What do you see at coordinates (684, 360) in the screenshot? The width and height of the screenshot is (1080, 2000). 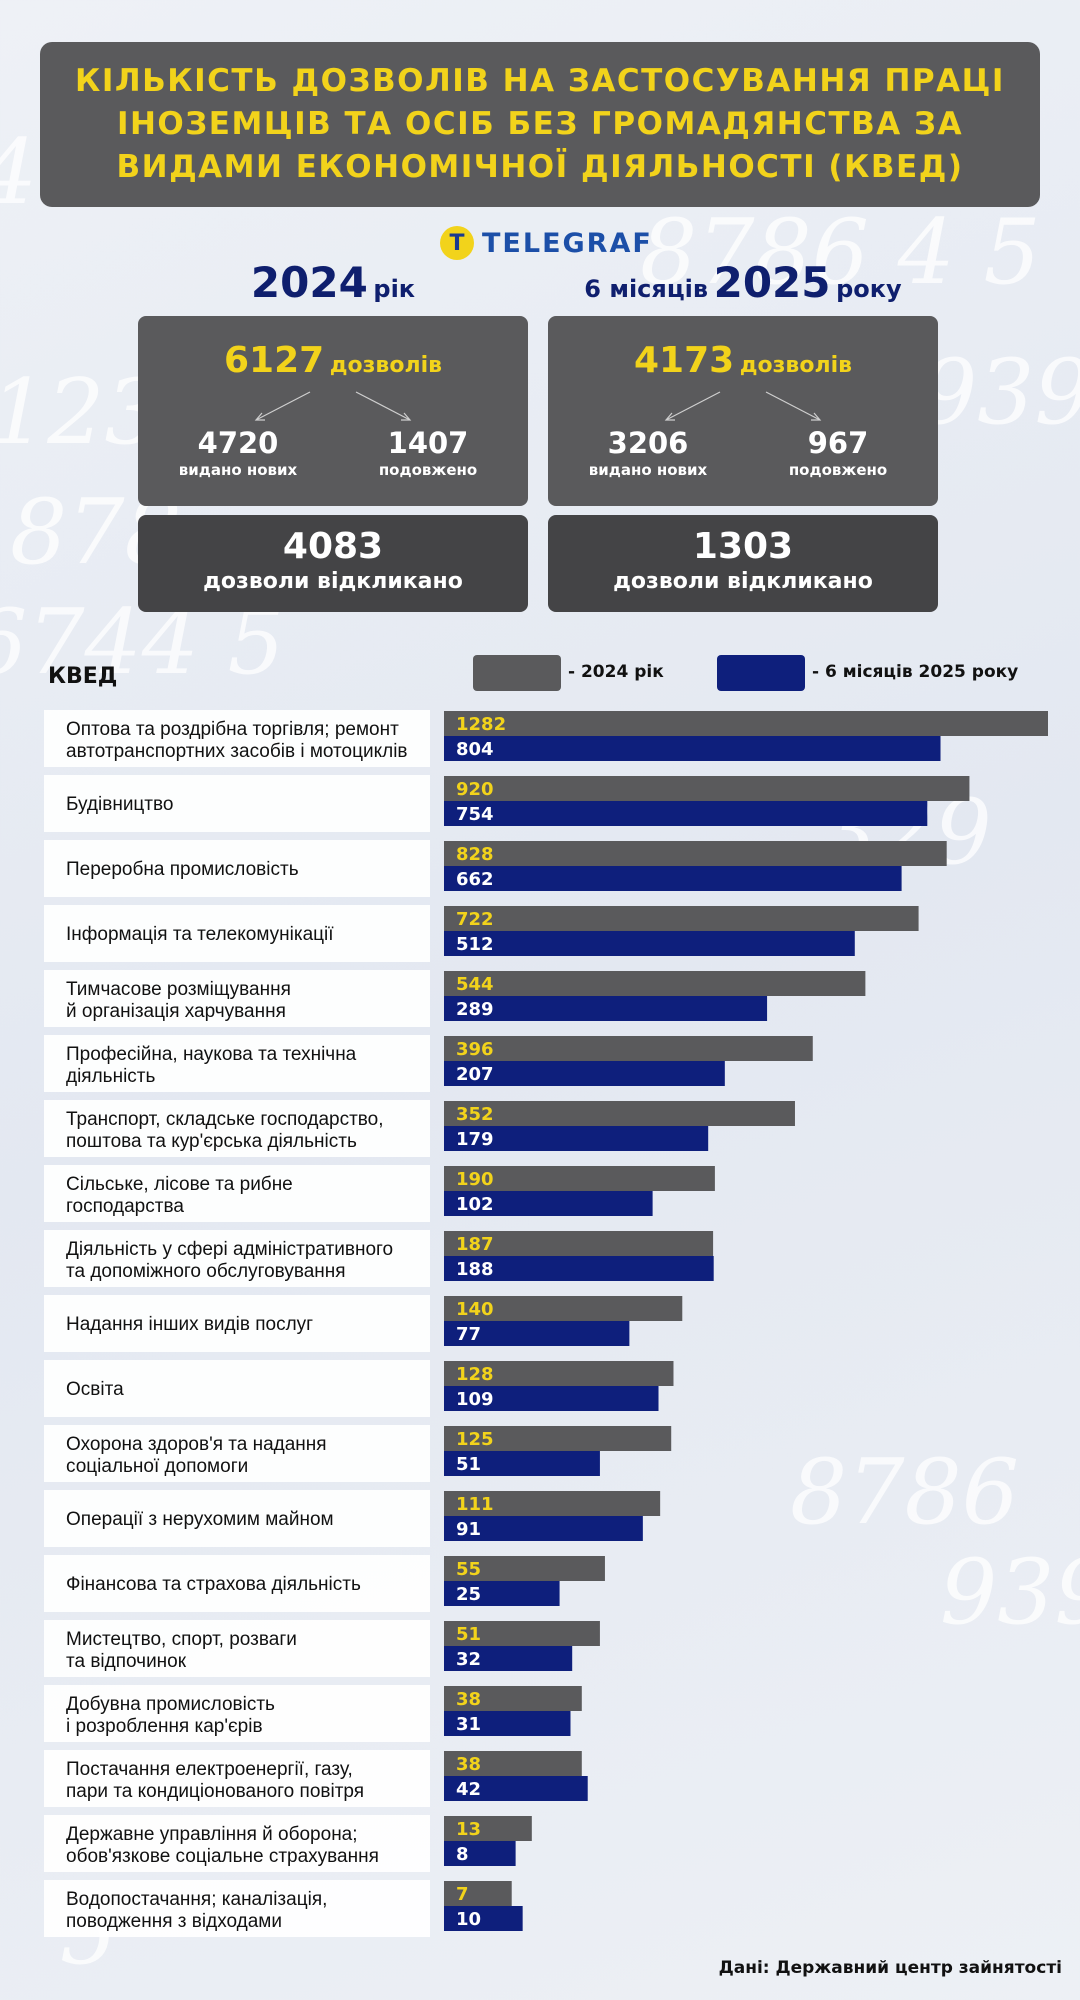 I see `total-2025-count: 4173` at bounding box center [684, 360].